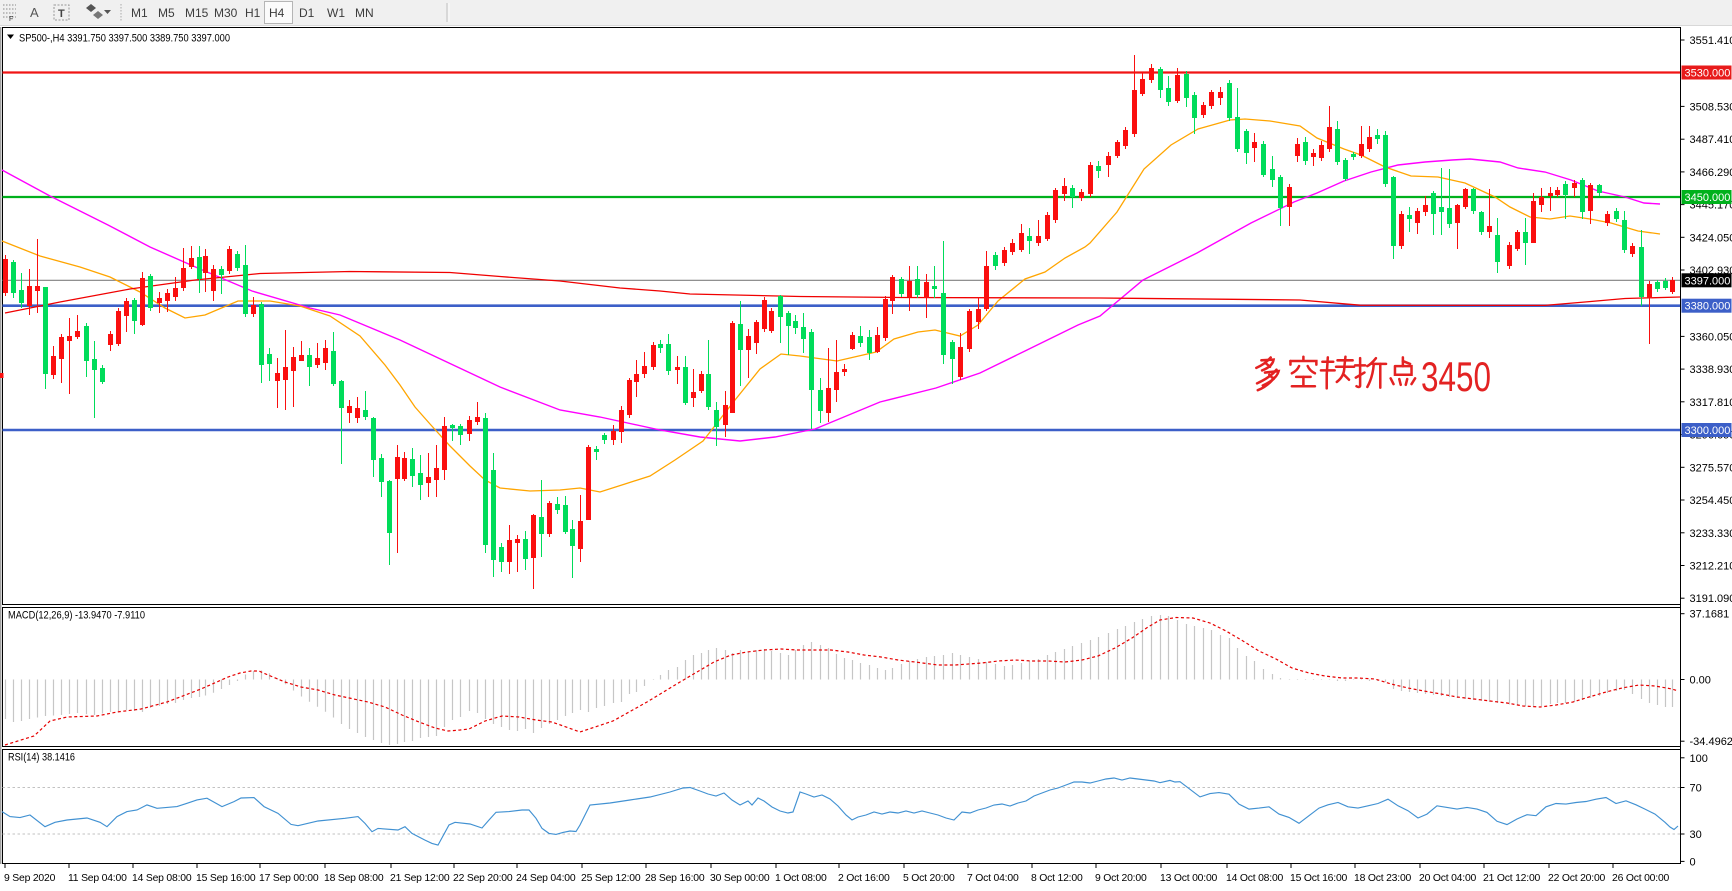 Image resolution: width=1732 pixels, height=891 pixels. What do you see at coordinates (1711, 337) in the screenshot?
I see `svg-text: 3360.050` at bounding box center [1711, 337].